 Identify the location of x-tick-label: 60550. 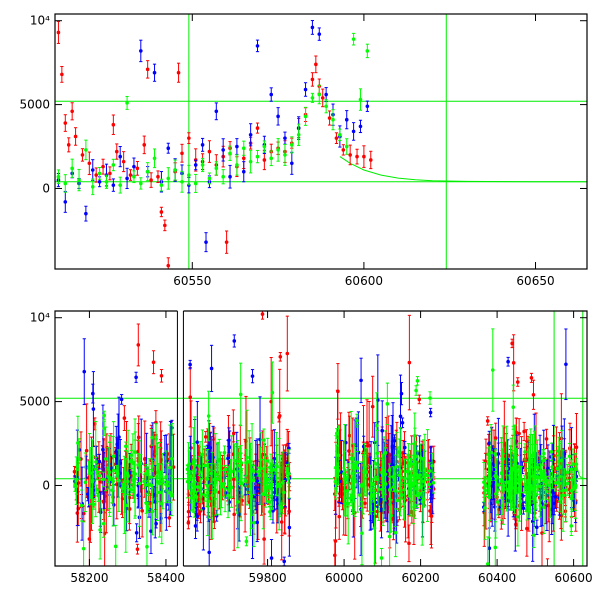
(192, 281).